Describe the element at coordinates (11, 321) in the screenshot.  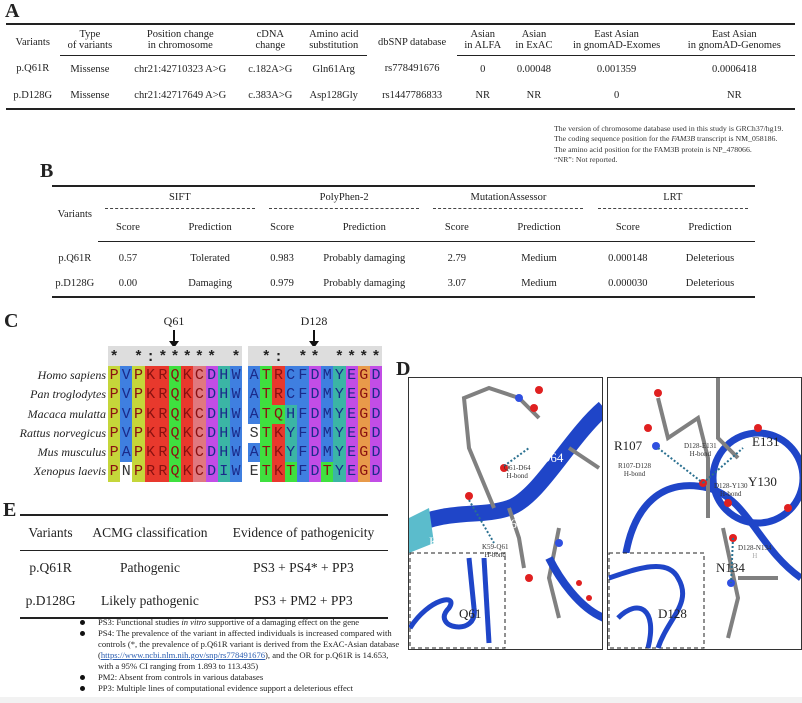
I see `panel-label-c: C` at that location.